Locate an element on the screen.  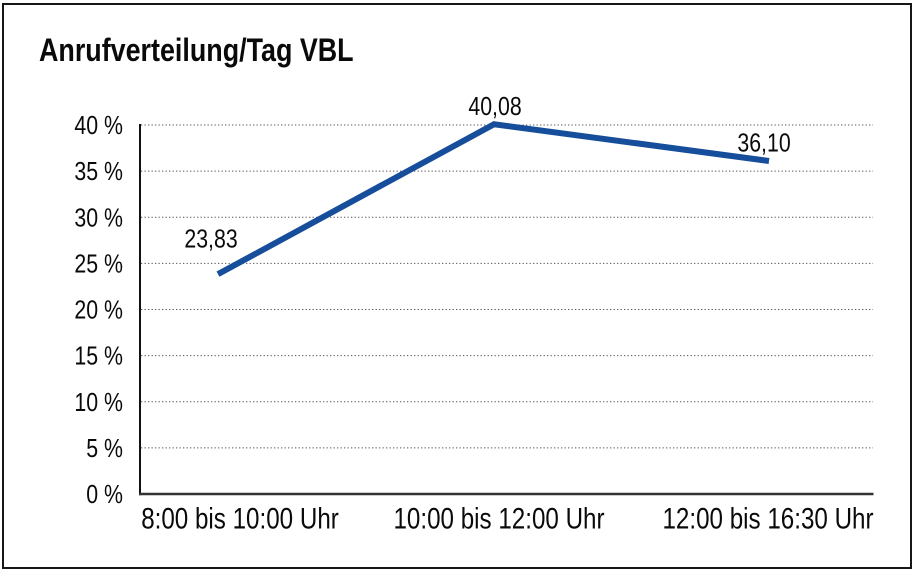
y-axis-tick-label: 5 % is located at coordinates (104, 449).